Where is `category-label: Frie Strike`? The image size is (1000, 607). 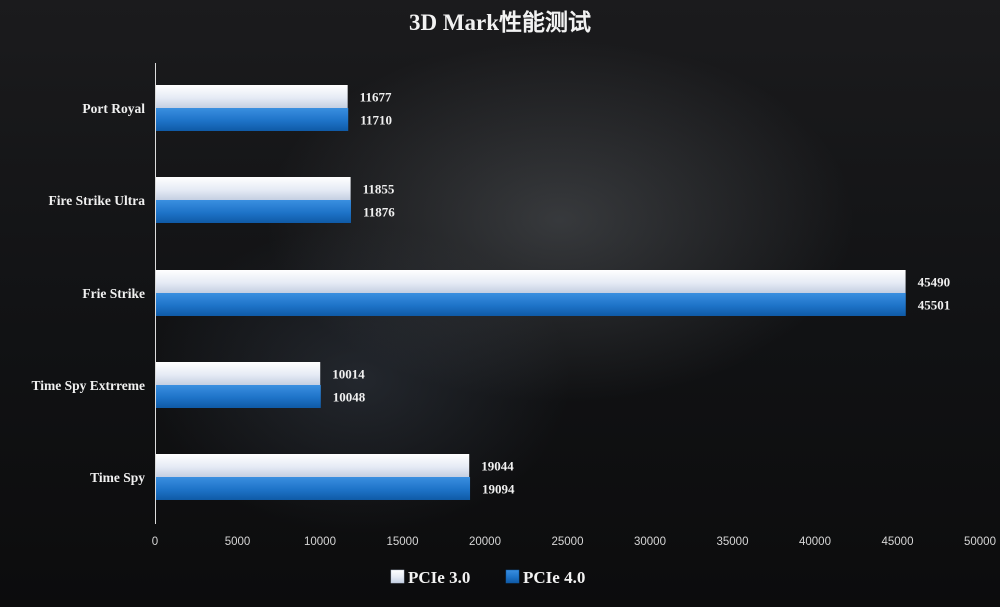 category-label: Frie Strike is located at coordinates (113, 293).